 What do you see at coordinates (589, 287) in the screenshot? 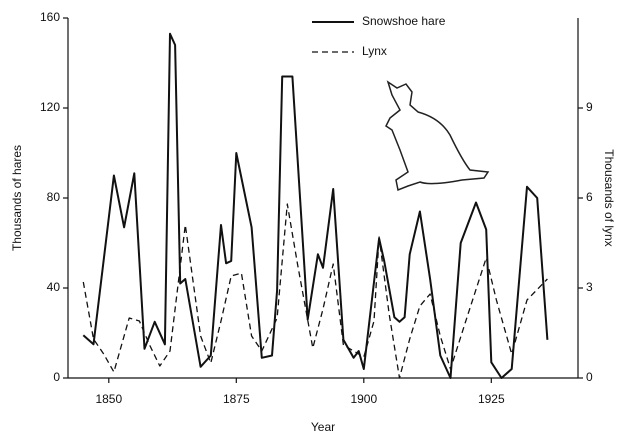
I see `y2-tick-label: 3` at bounding box center [589, 287].